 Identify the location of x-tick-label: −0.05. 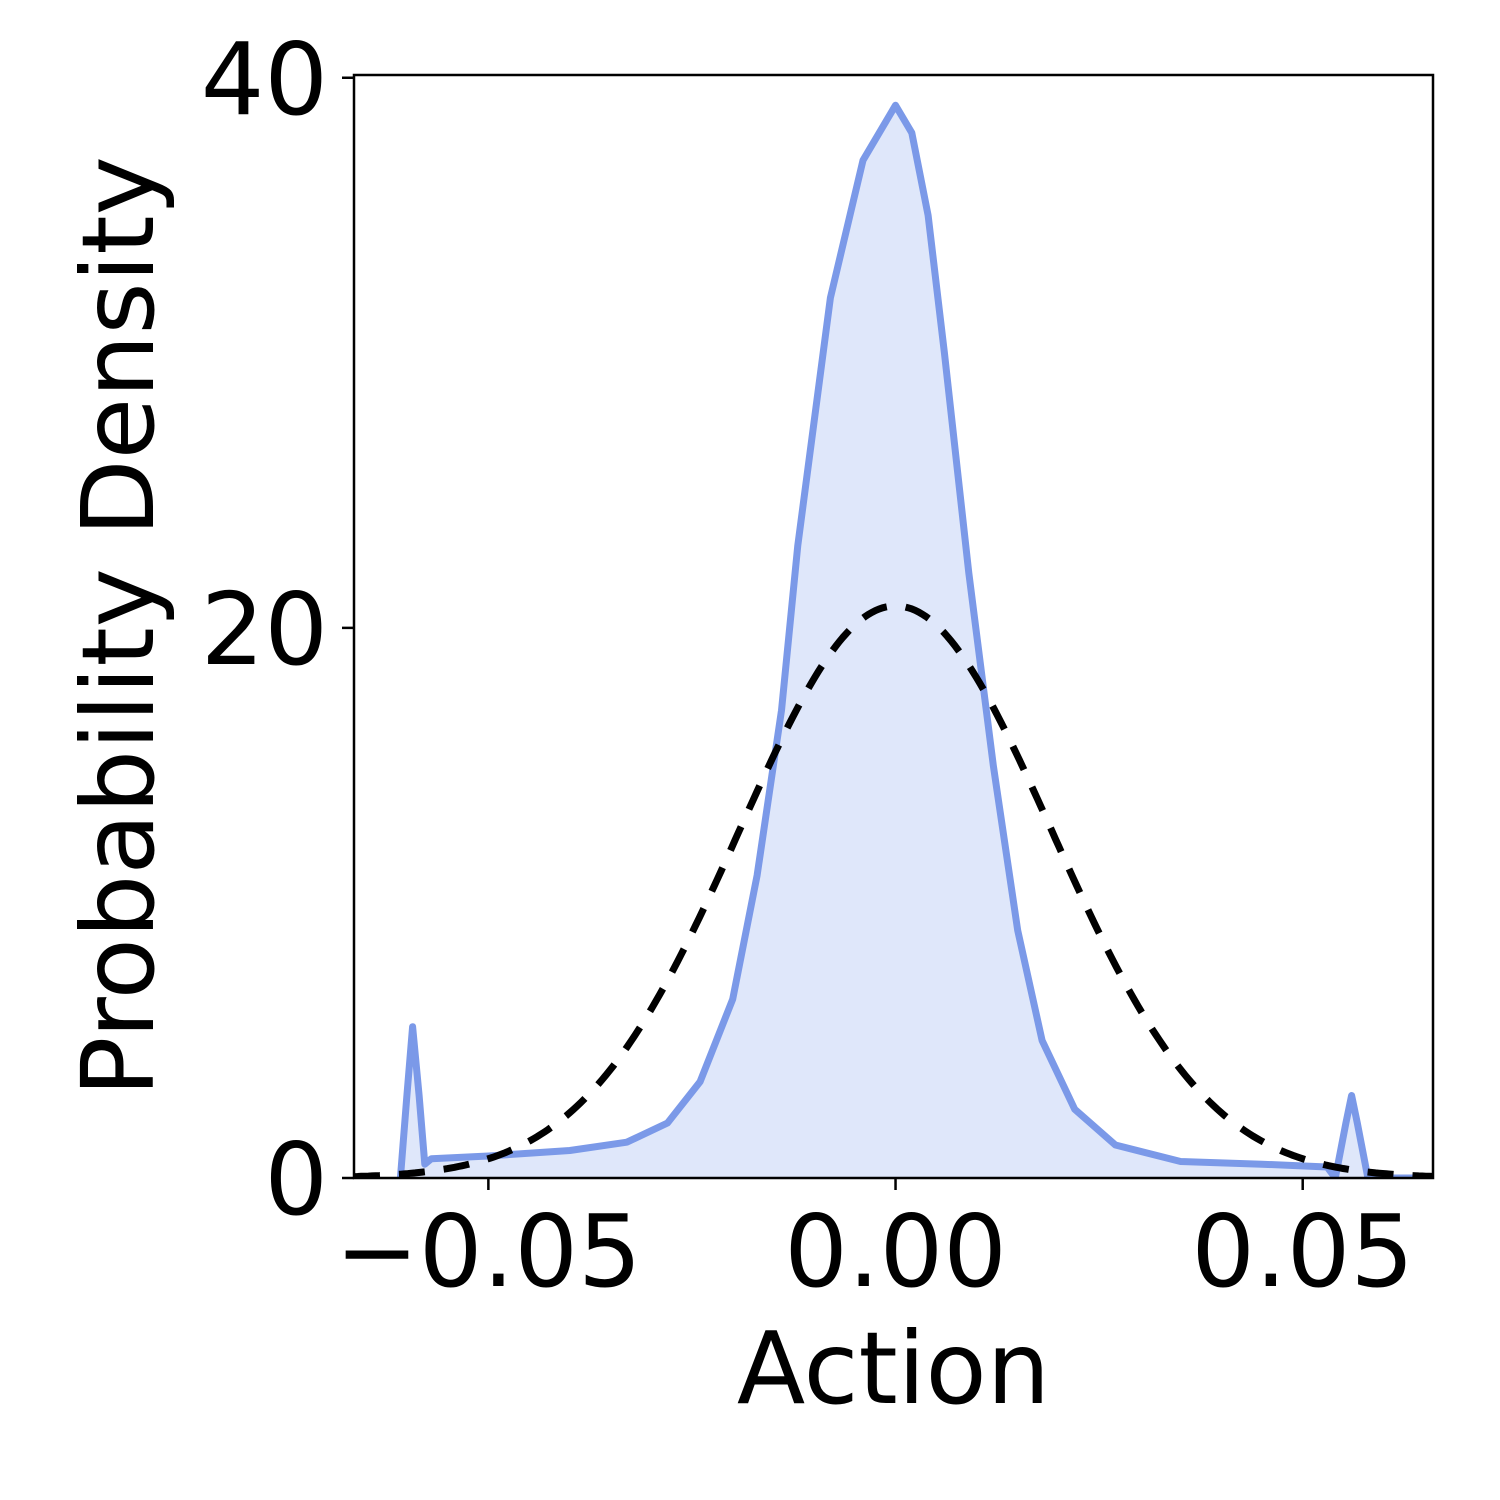
(488, 1251).